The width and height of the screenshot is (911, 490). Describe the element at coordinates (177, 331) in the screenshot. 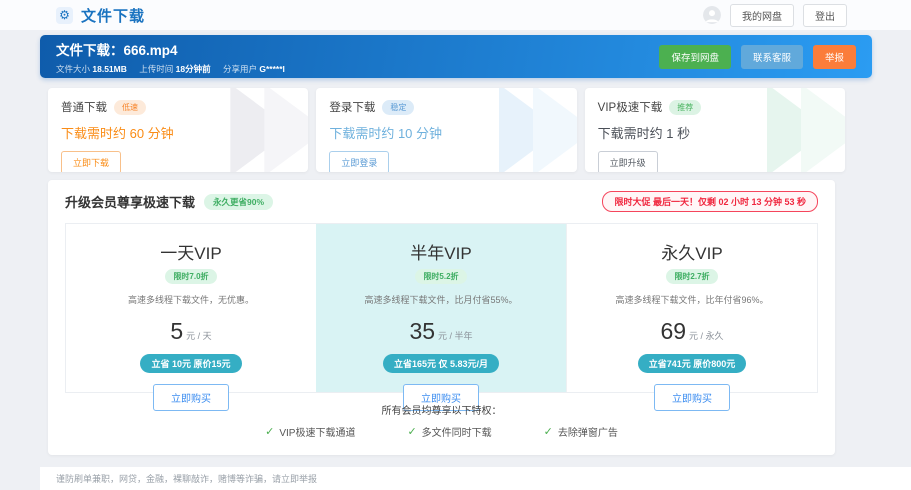

I see `price-number: 5` at that location.